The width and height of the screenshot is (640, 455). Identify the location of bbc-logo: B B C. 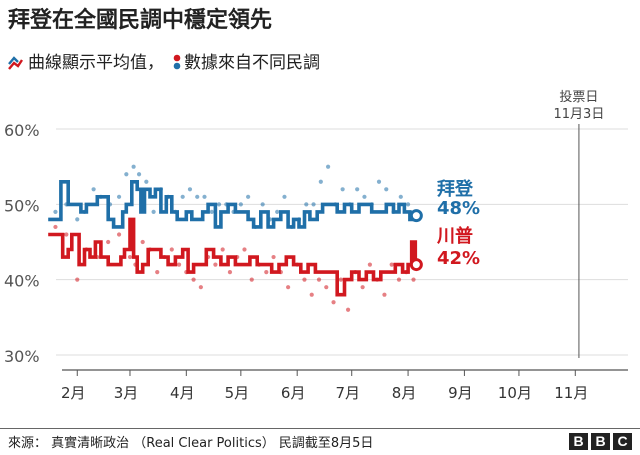
(600, 441).